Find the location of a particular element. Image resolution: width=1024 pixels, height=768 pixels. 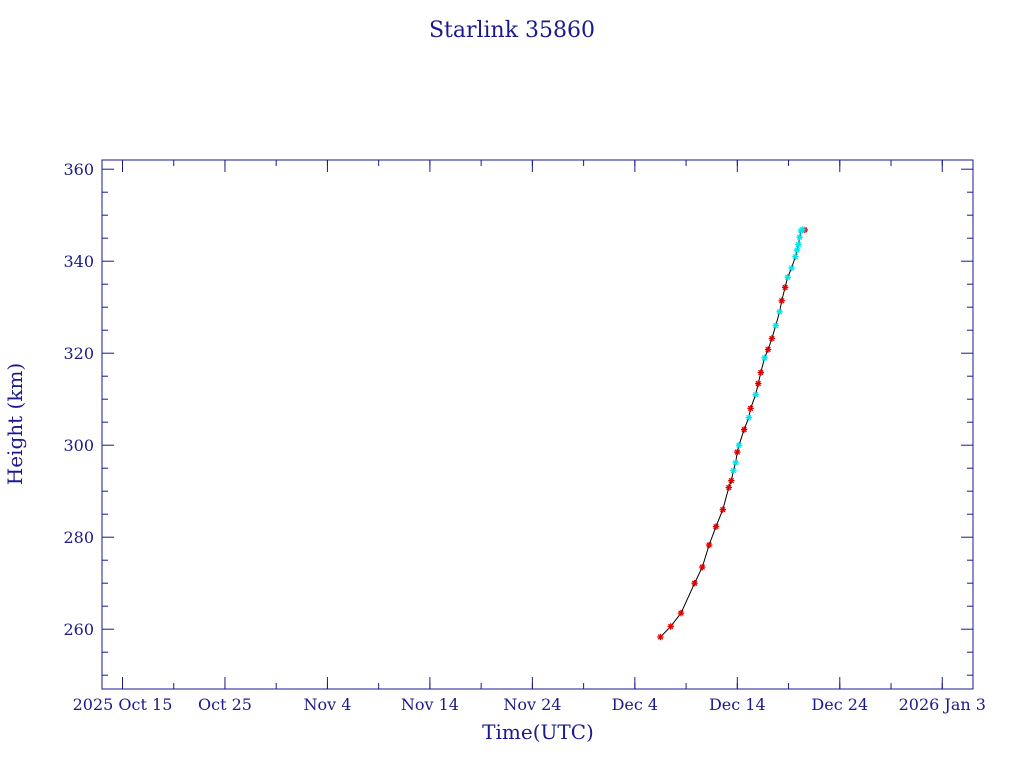

x-tick-label: Dec 14 is located at coordinates (737, 704).